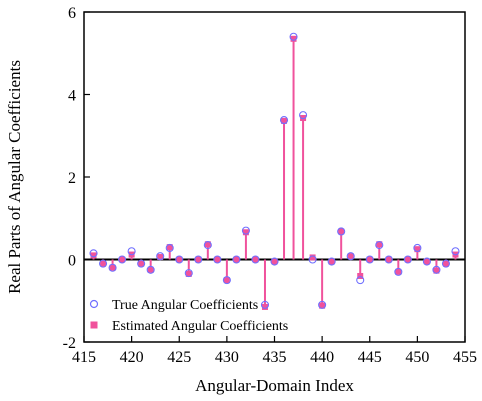  I want to click on x-tick-label: 455, so click(465, 357).